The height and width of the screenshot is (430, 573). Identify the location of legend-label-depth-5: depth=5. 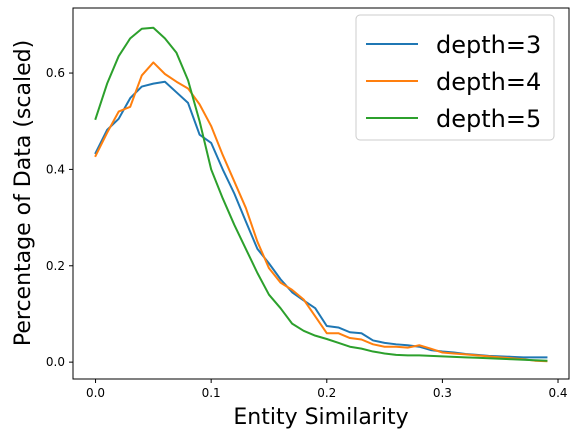
(488, 119).